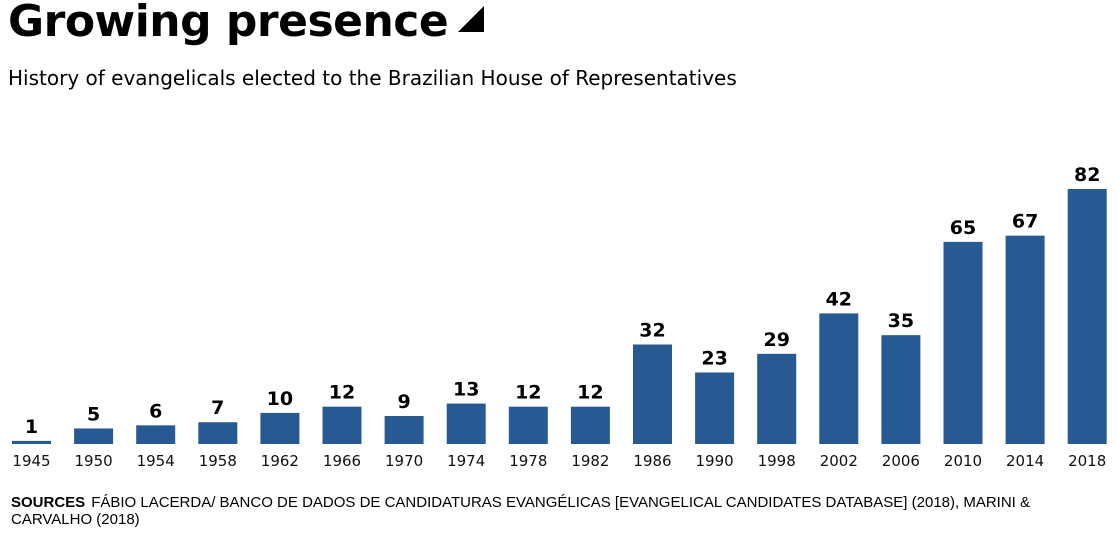 Image resolution: width=1117 pixels, height=533 pixels. Describe the element at coordinates (652, 330) in the screenshot. I see `value-label-1986: 32` at that location.